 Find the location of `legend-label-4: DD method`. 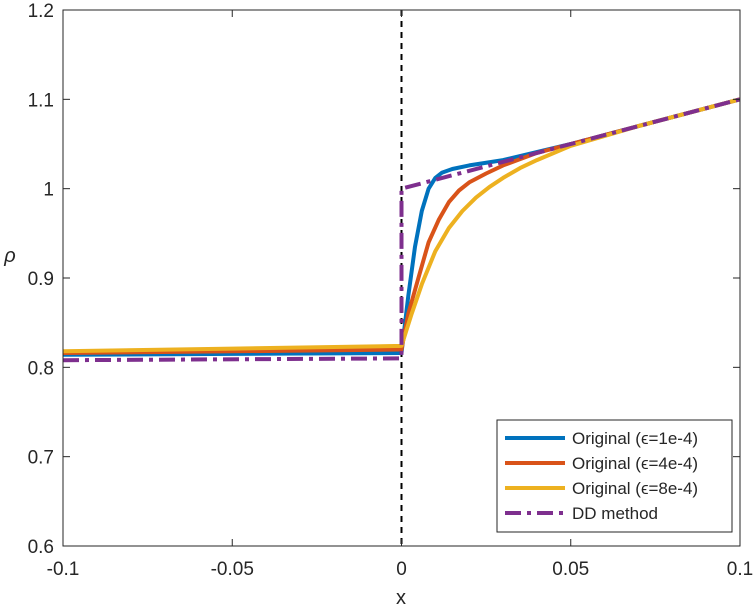

legend-label-4: DD method is located at coordinates (615, 513).